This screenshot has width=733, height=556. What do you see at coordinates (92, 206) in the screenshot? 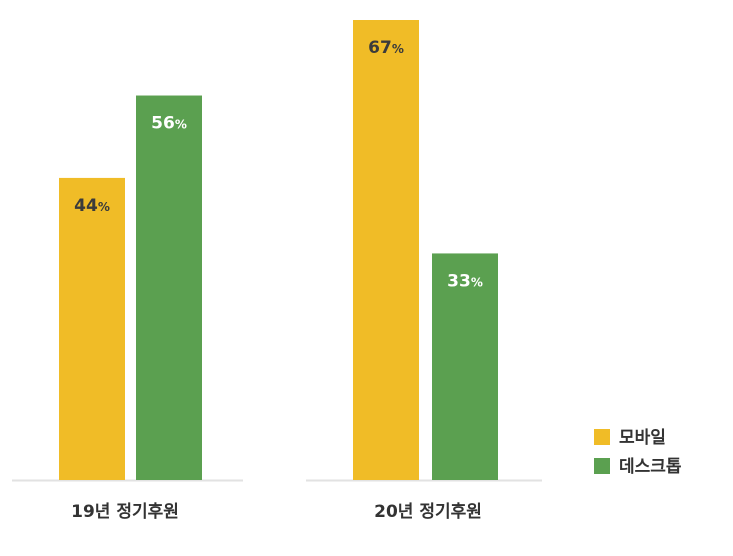
I see `data-label: 44%` at bounding box center [92, 206].